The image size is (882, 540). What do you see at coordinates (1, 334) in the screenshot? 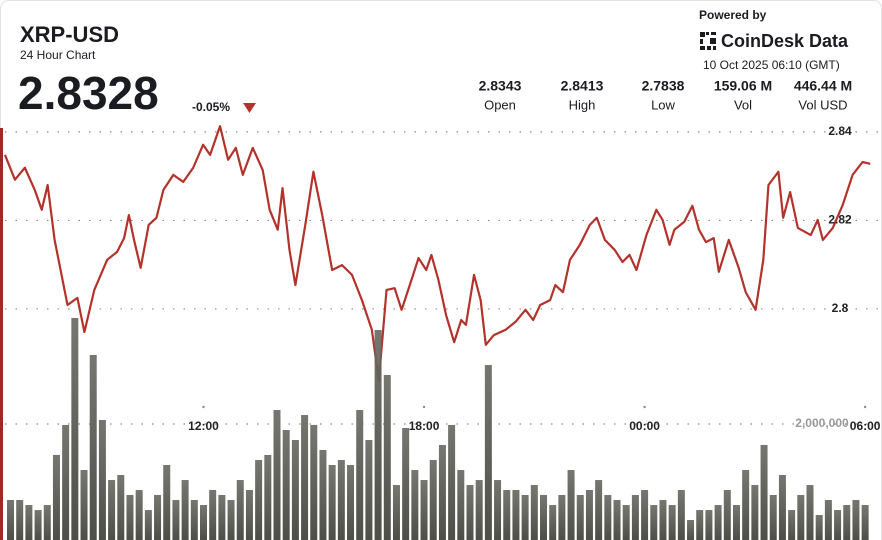
I see `left-edge` at bounding box center [1, 334].